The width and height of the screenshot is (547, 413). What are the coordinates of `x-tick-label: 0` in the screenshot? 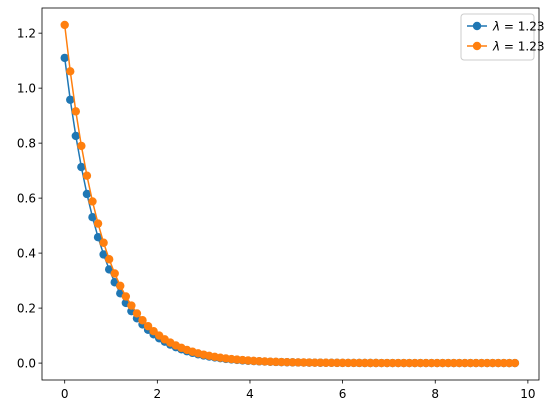 It's located at (65, 394).